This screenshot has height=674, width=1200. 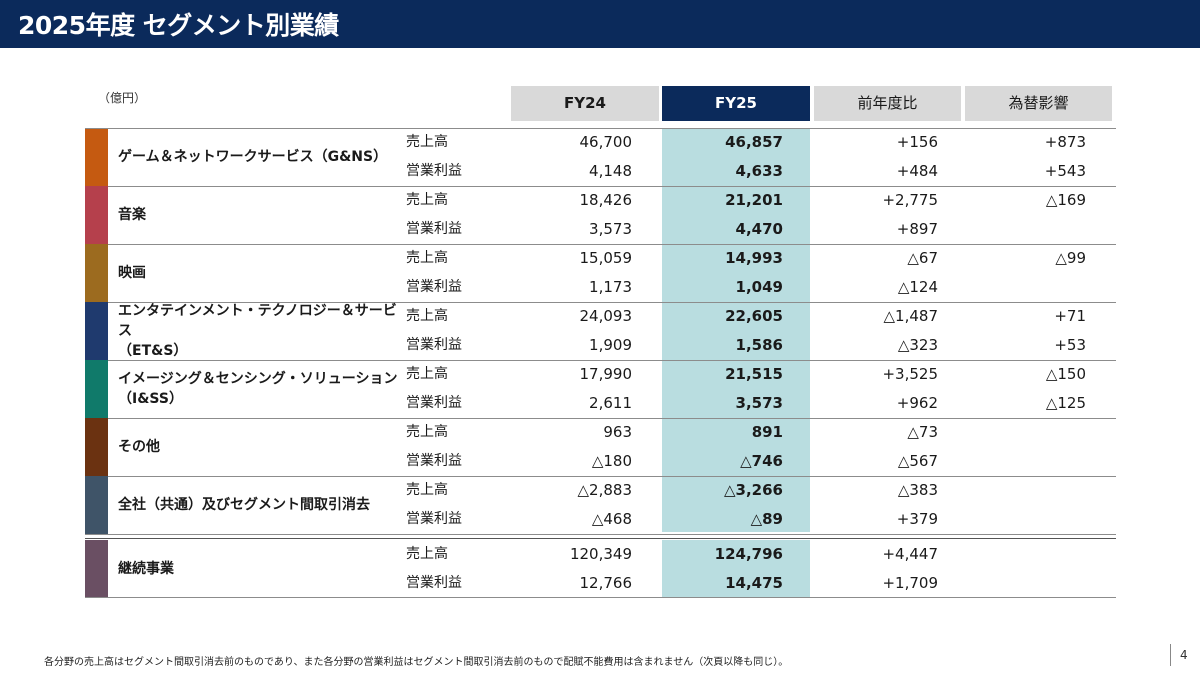 I want to click on cell-yoy: △124, so click(x=917, y=287).